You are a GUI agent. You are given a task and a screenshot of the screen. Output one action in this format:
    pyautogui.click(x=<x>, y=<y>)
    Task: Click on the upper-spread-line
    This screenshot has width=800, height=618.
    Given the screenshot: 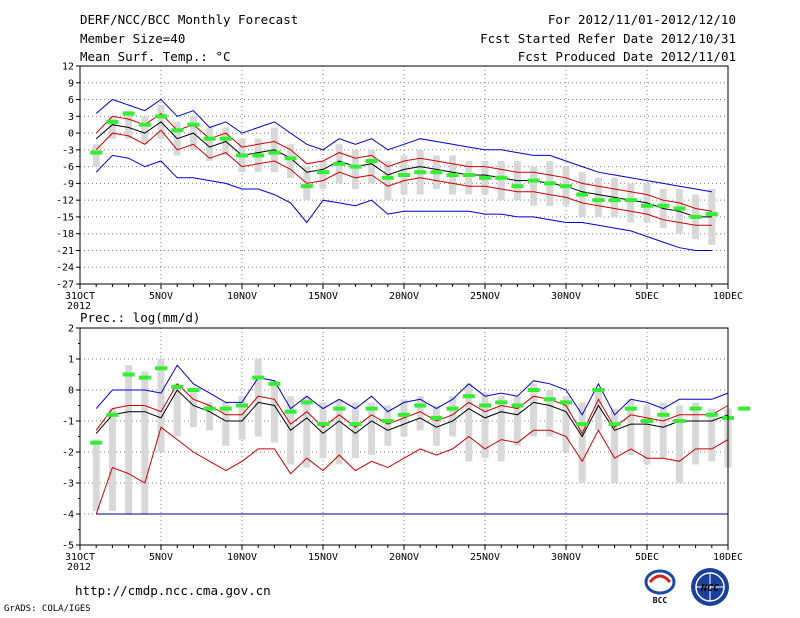 What is the action you would take?
    pyautogui.click(x=412, y=408)
    